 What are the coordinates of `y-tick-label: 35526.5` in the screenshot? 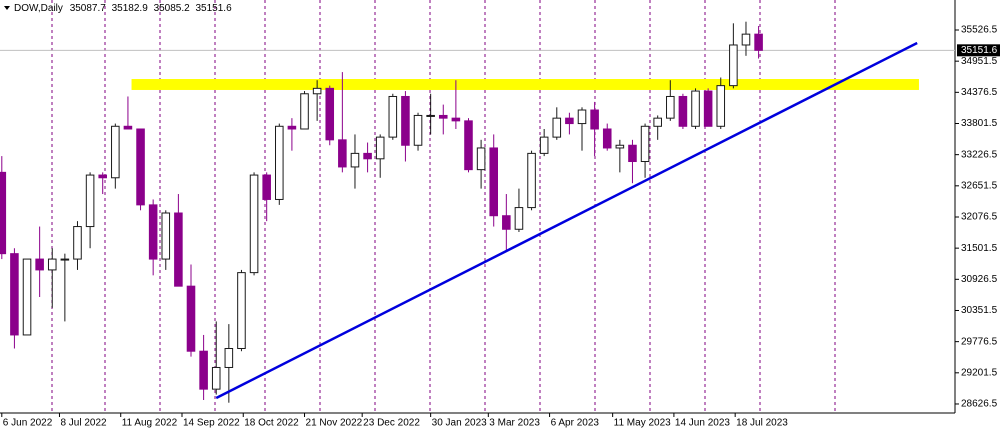 It's located at (979, 30).